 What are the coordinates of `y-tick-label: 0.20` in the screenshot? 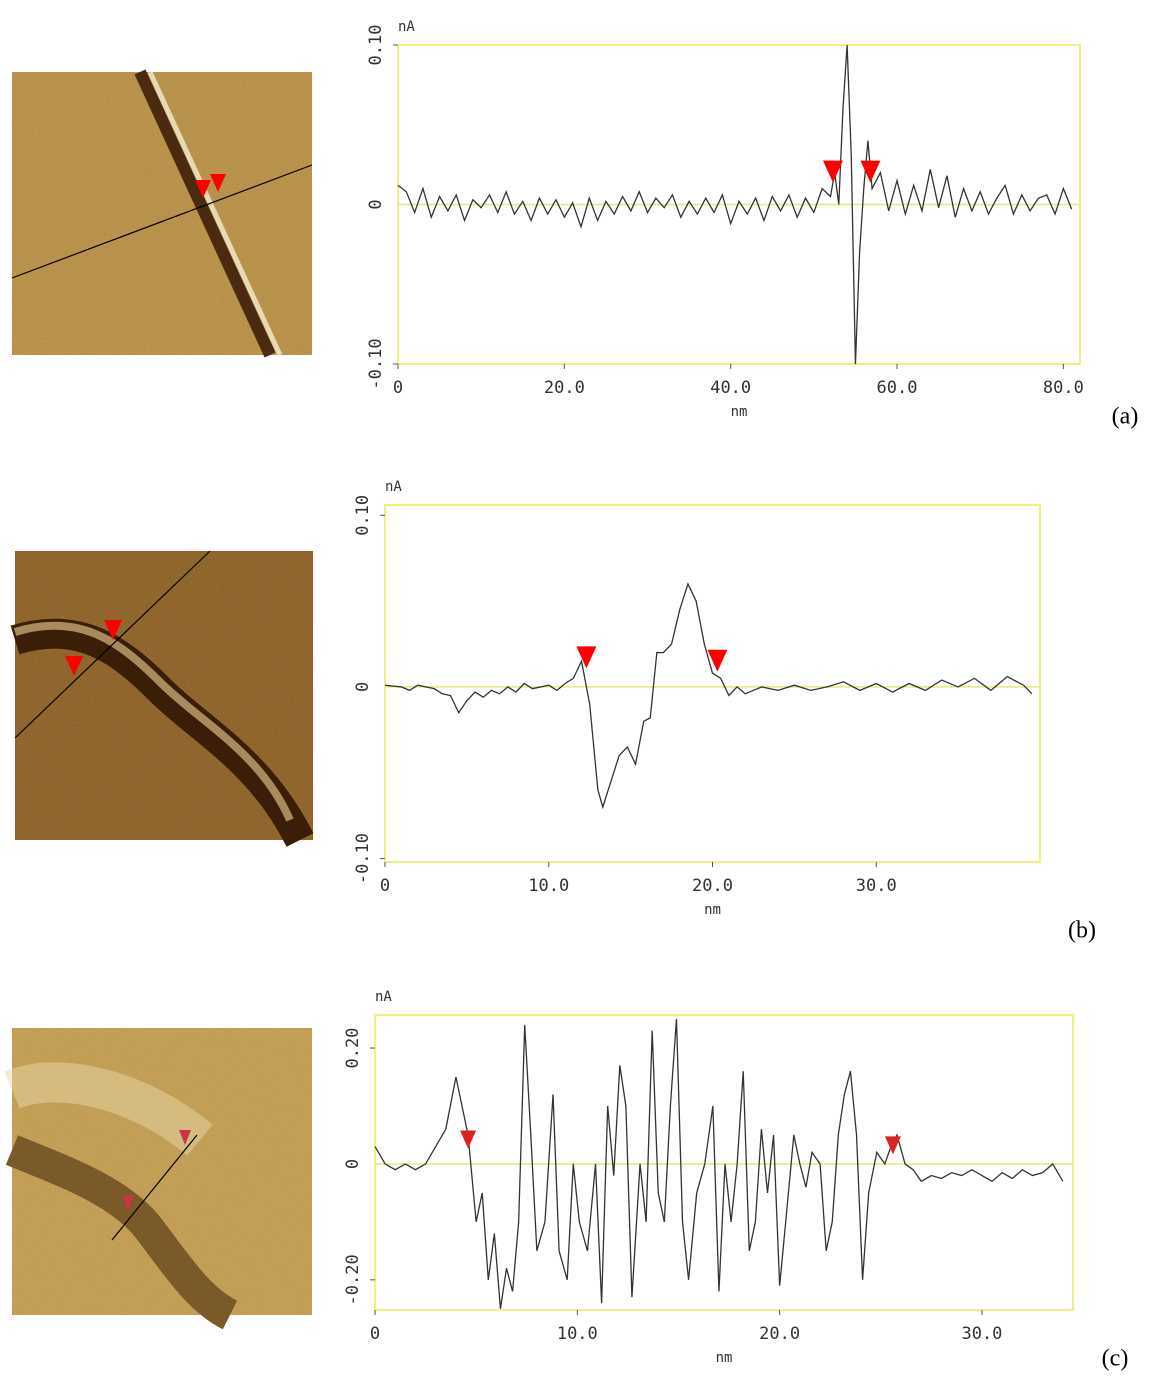 It's located at (353, 1048).